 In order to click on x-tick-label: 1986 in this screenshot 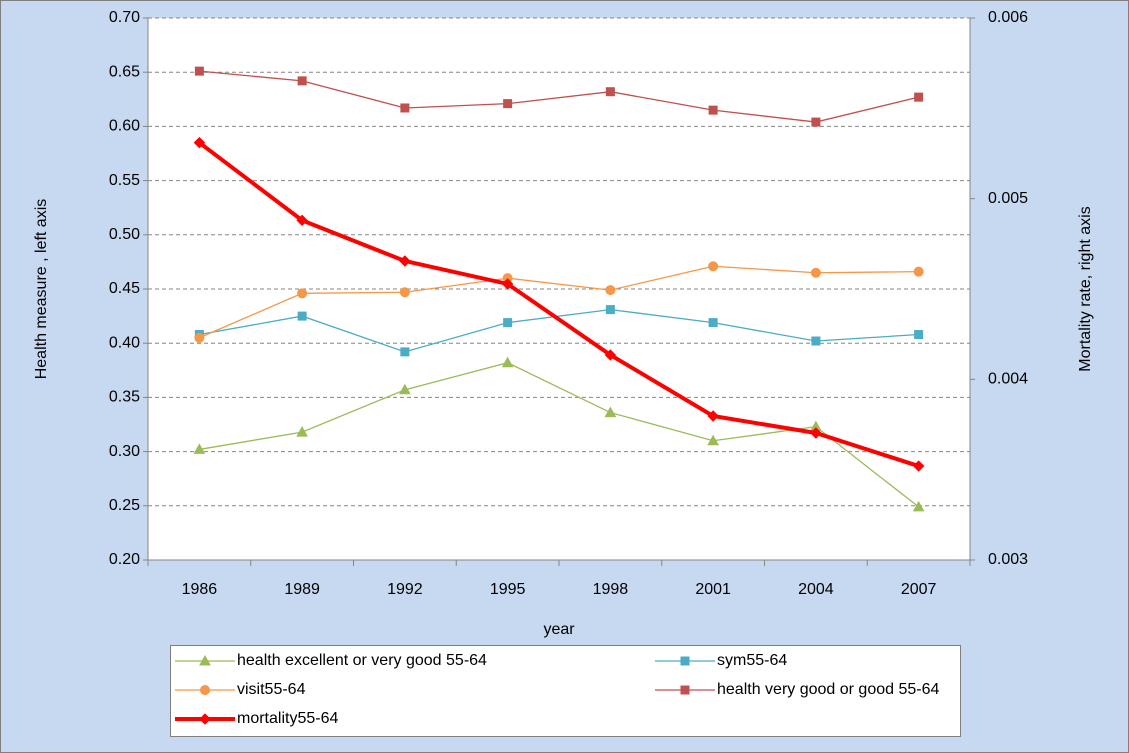, I will do `click(200, 589)`.